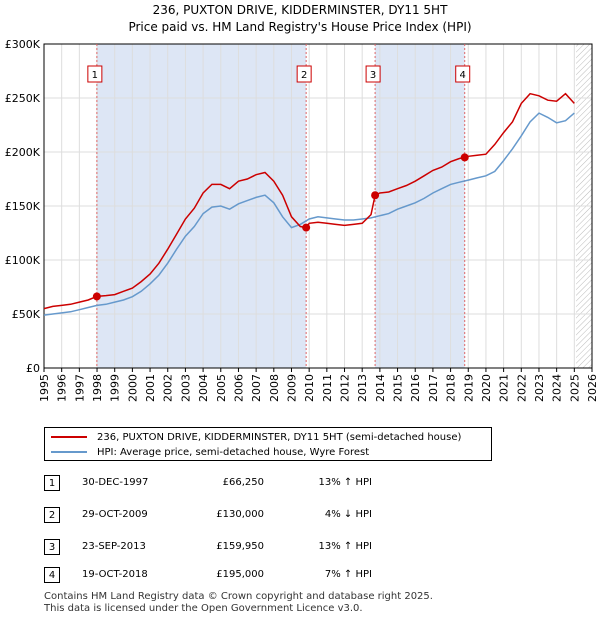 The image size is (600, 620). Describe the element at coordinates (52, 483) in the screenshot. I see `transaction-number: 1` at that location.